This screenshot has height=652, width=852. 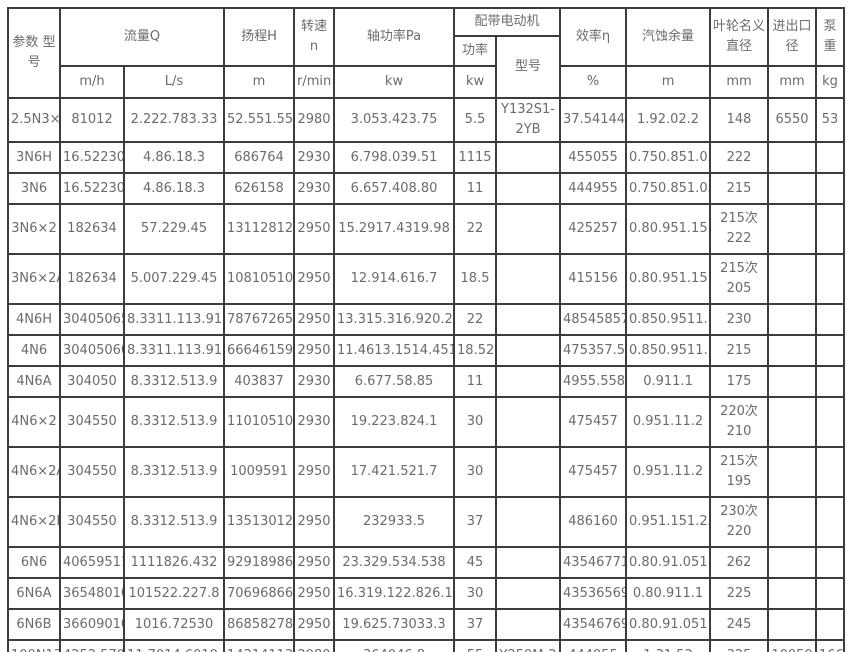 What do you see at coordinates (34, 522) in the screenshot?
I see `cell-model: 4N6×2H` at bounding box center [34, 522].